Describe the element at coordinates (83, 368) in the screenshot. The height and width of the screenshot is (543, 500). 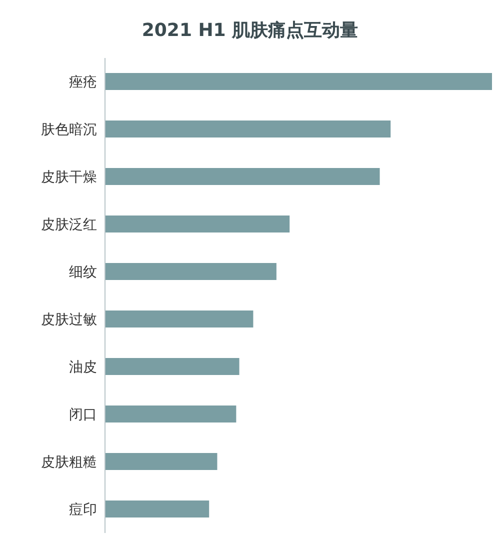
I see `y-tick-label: 油皮` at that location.